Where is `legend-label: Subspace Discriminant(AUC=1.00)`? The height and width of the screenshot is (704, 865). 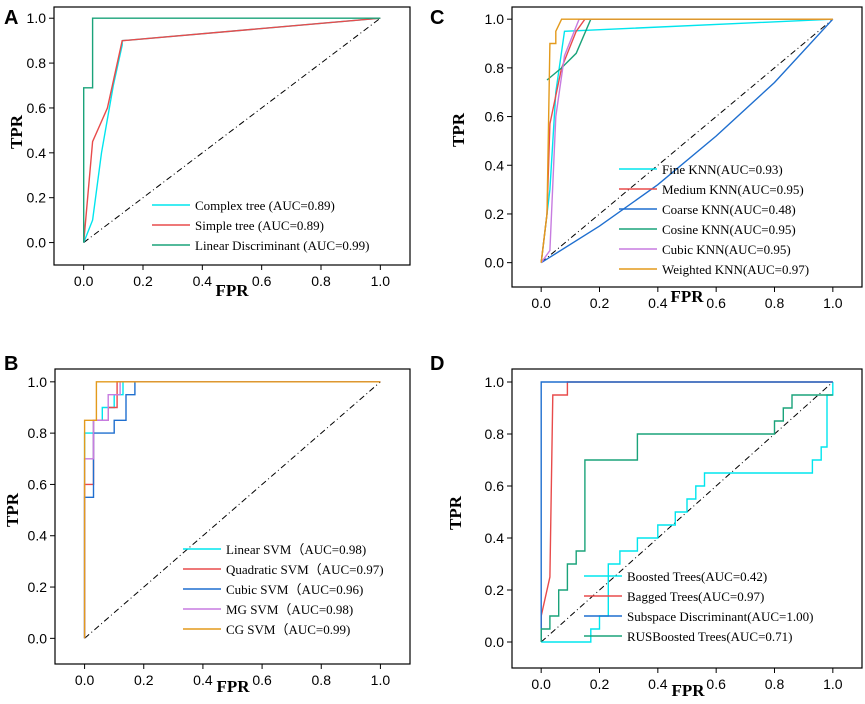
legend-label: Subspace Discriminant(AUC=1.00) is located at coordinates (720, 616).